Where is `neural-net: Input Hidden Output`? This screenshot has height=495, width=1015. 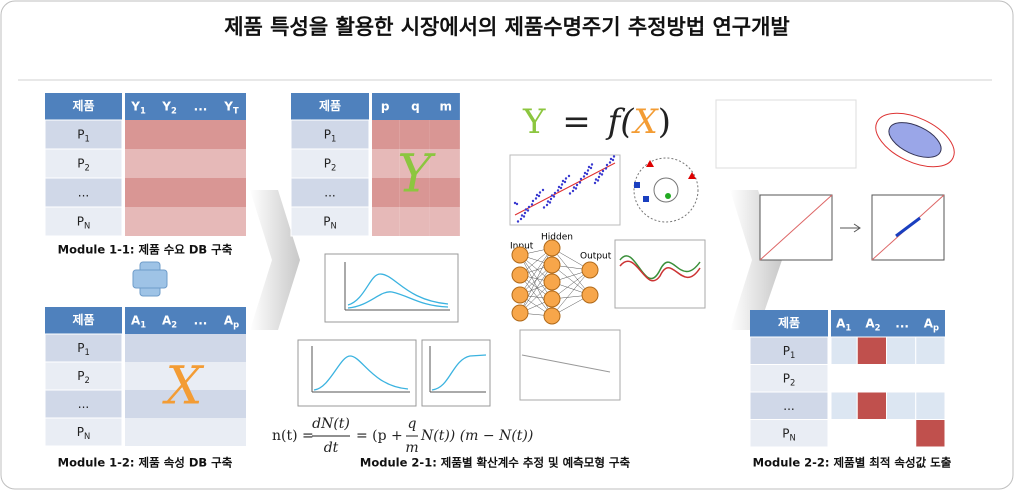 neural-net: Input Hidden Output is located at coordinates (561, 279).